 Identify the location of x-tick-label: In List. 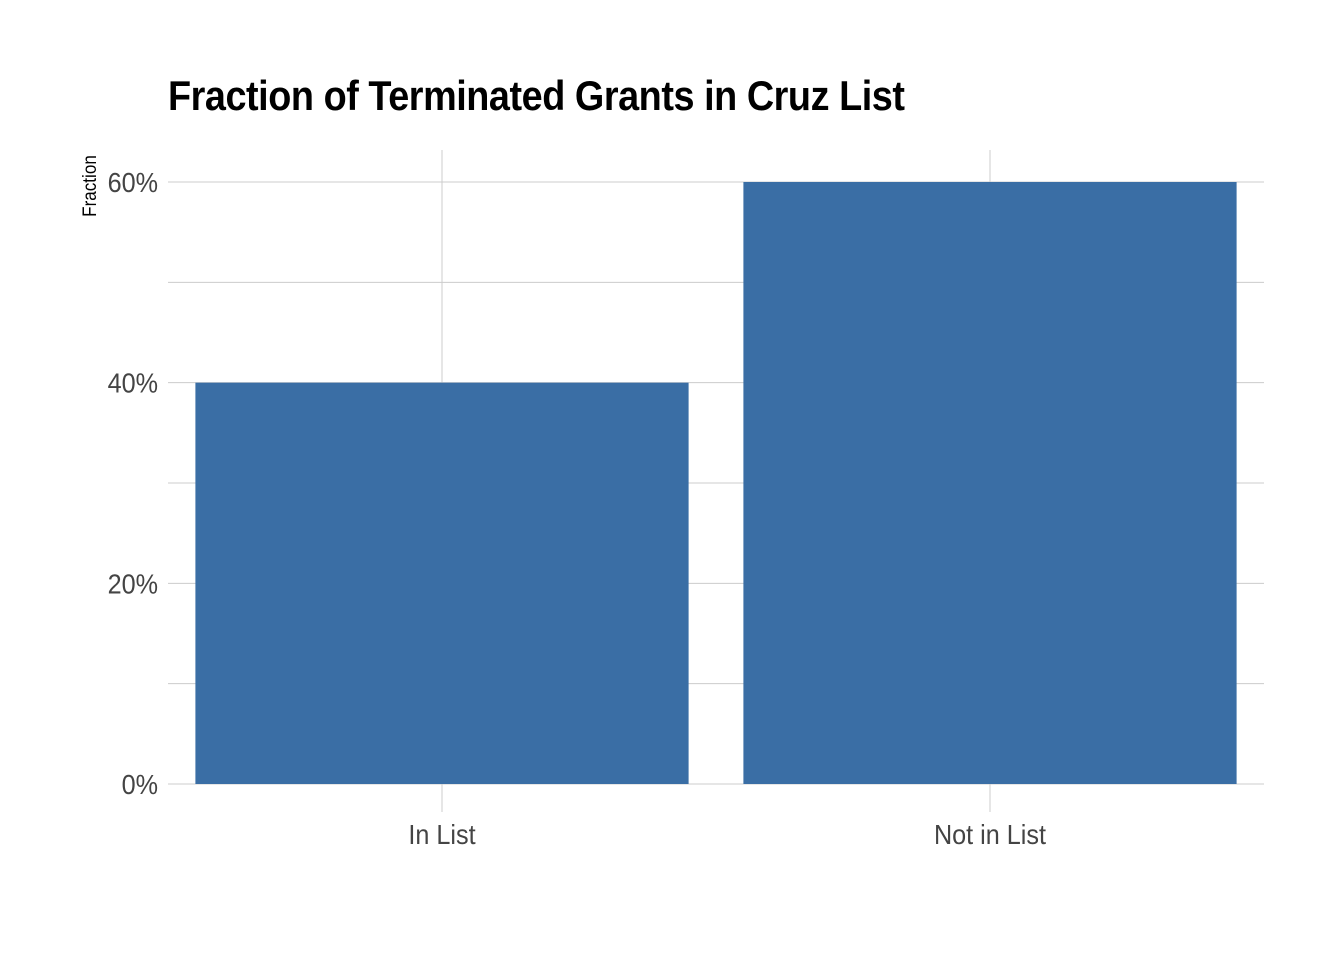
(442, 835).